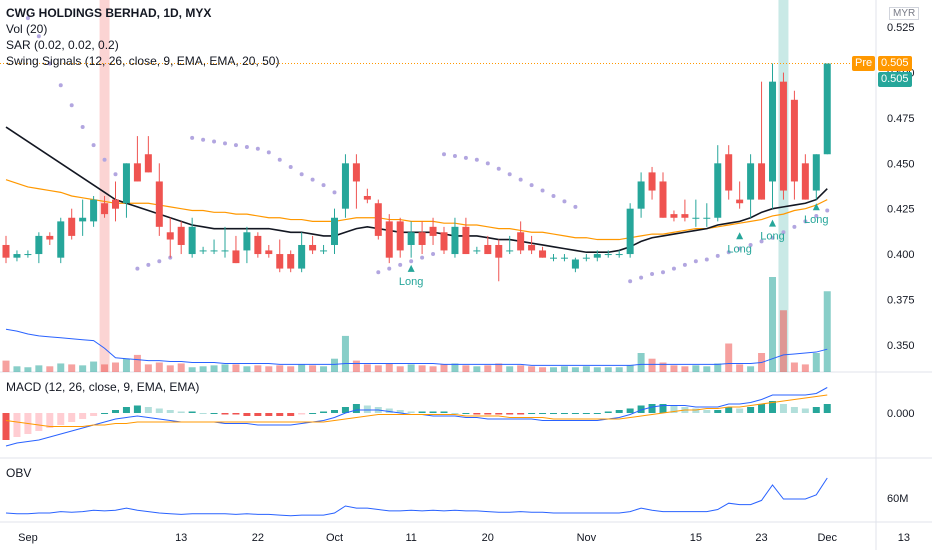 The height and width of the screenshot is (555, 932). I want to click on time-tick-label: 13, so click(181, 538).